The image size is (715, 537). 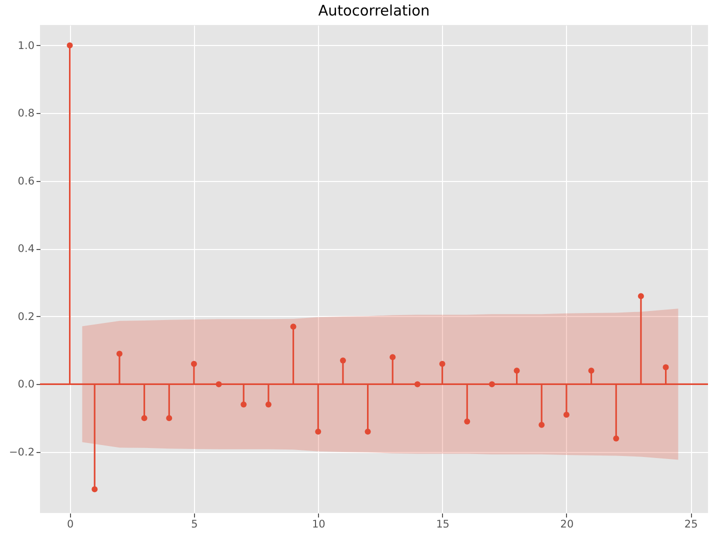 I want to click on chart-title: Autocorrelation, so click(x=374, y=12).